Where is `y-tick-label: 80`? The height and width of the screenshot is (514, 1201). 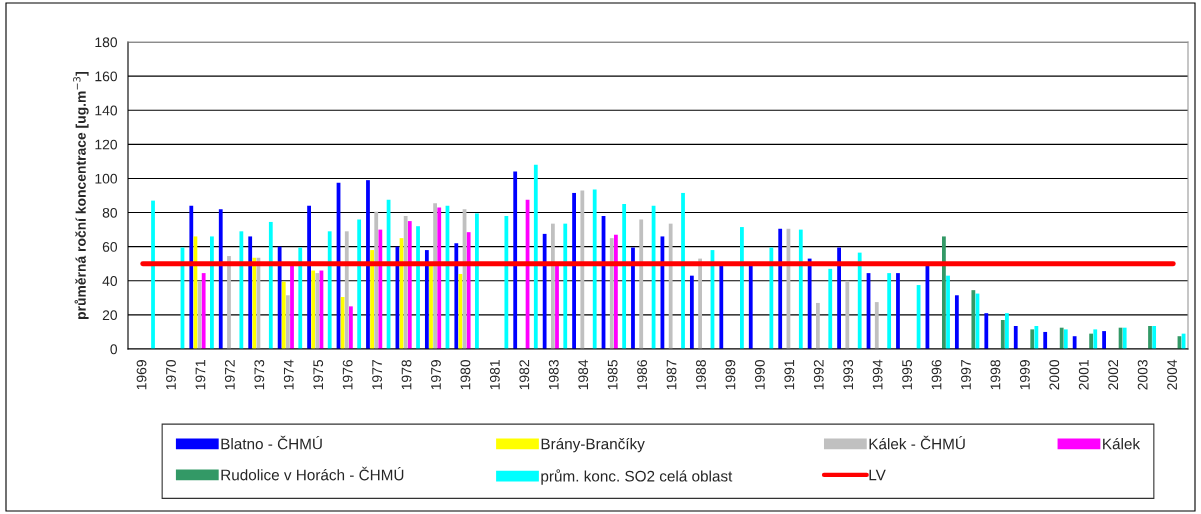 y-tick-label: 80 is located at coordinates (110, 212).